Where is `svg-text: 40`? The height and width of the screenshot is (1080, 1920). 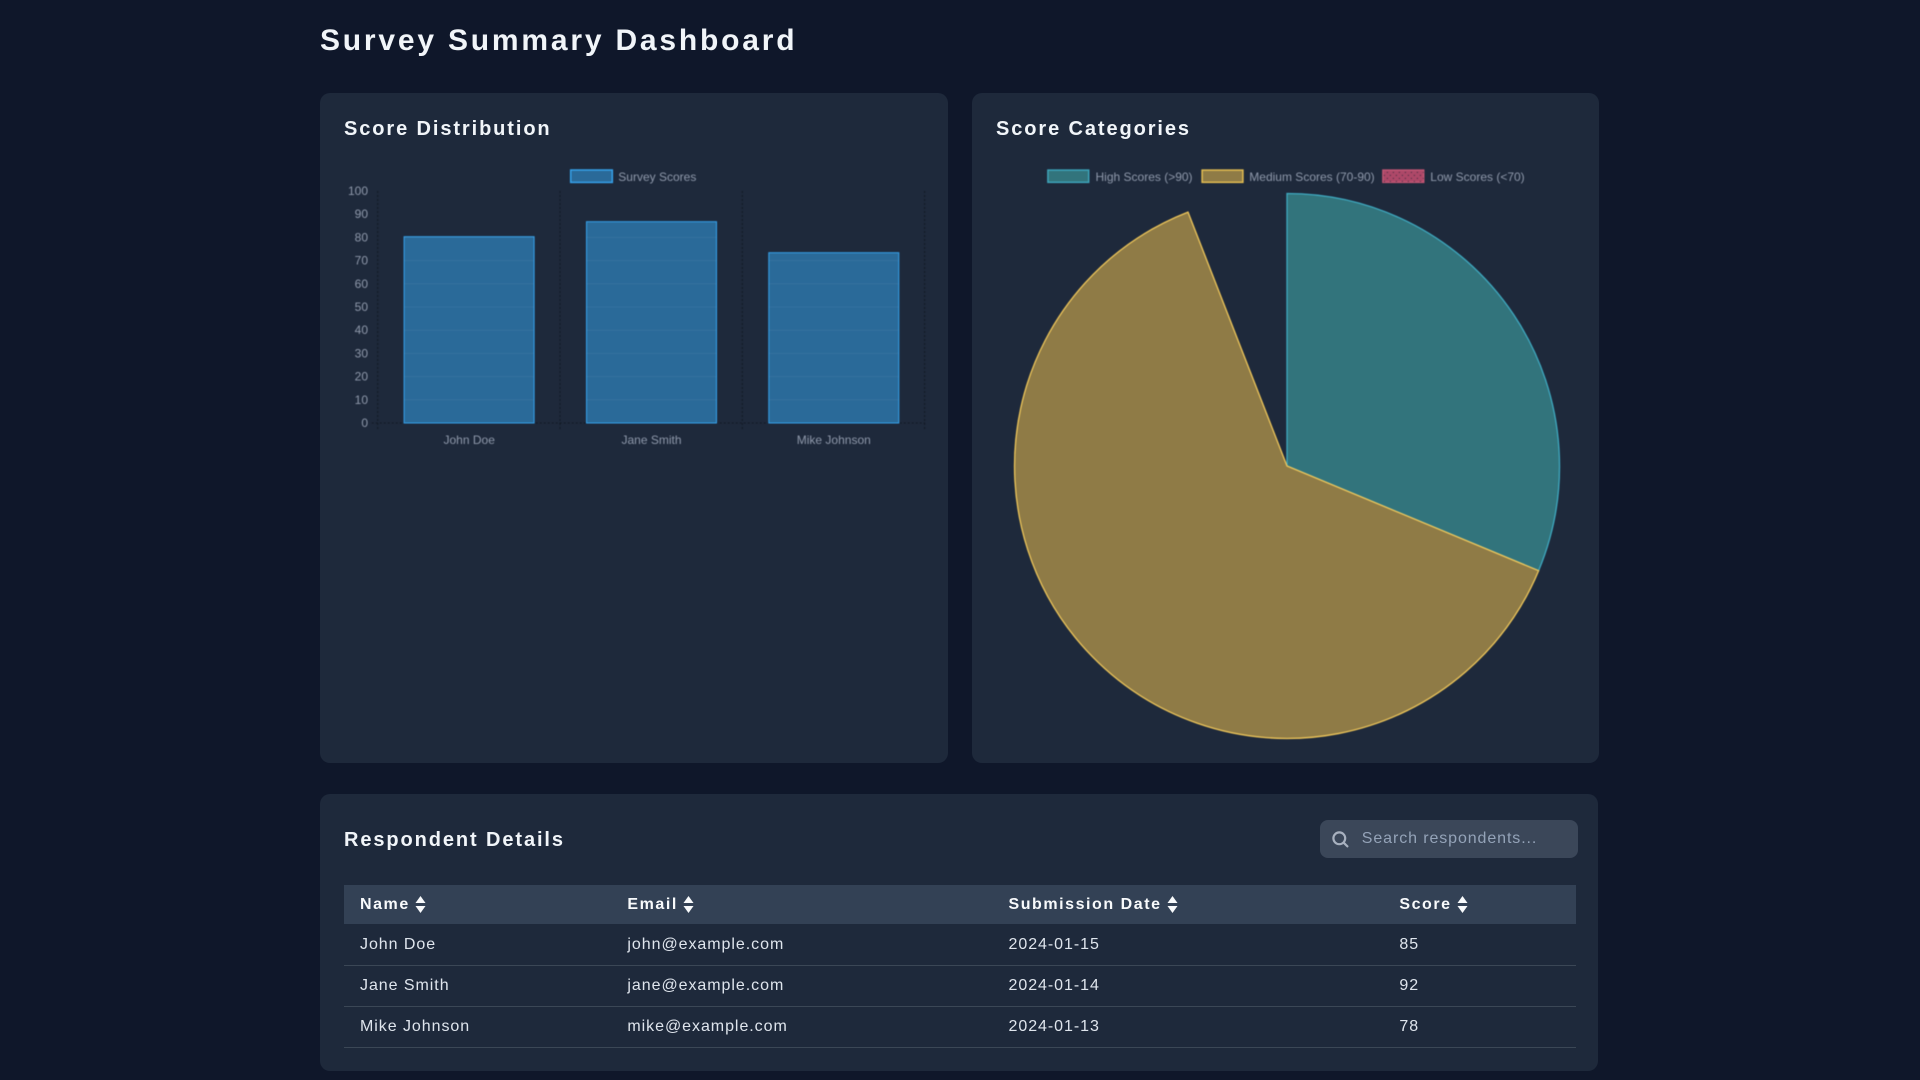 svg-text: 40 is located at coordinates (362, 330).